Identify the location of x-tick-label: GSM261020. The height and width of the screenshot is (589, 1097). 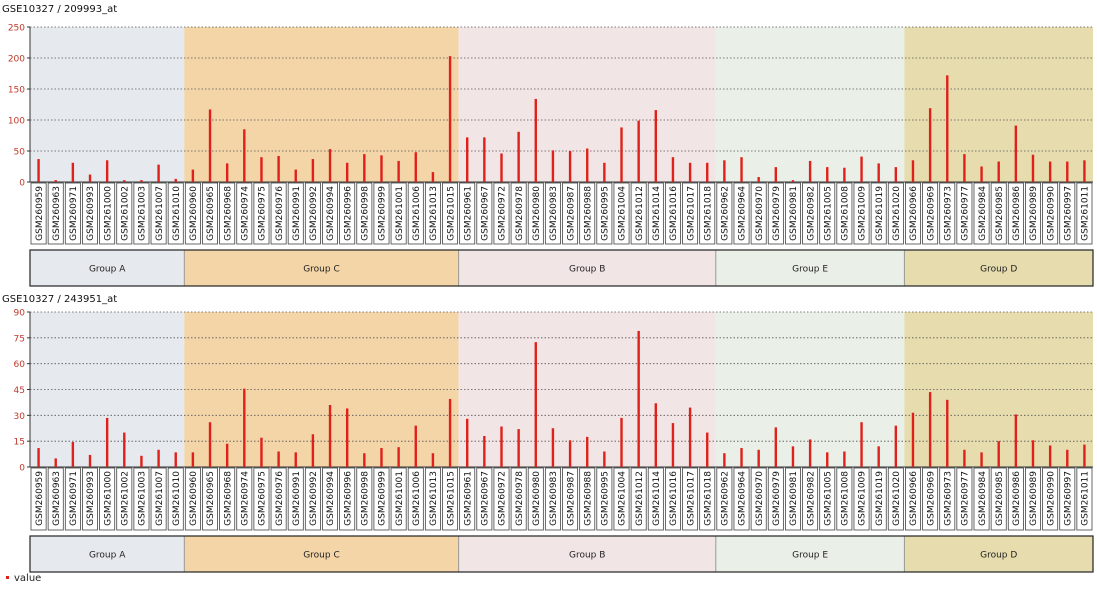
(897, 498).